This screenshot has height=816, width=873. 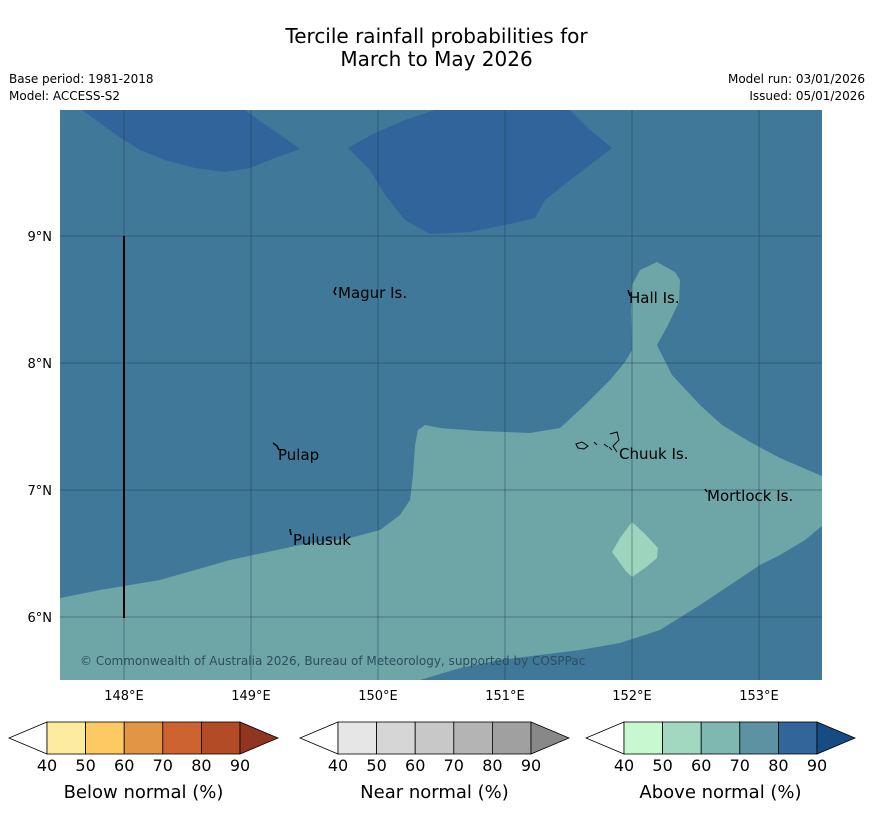 I want to click on below-normal-legend-min-triangle, so click(x=27, y=738).